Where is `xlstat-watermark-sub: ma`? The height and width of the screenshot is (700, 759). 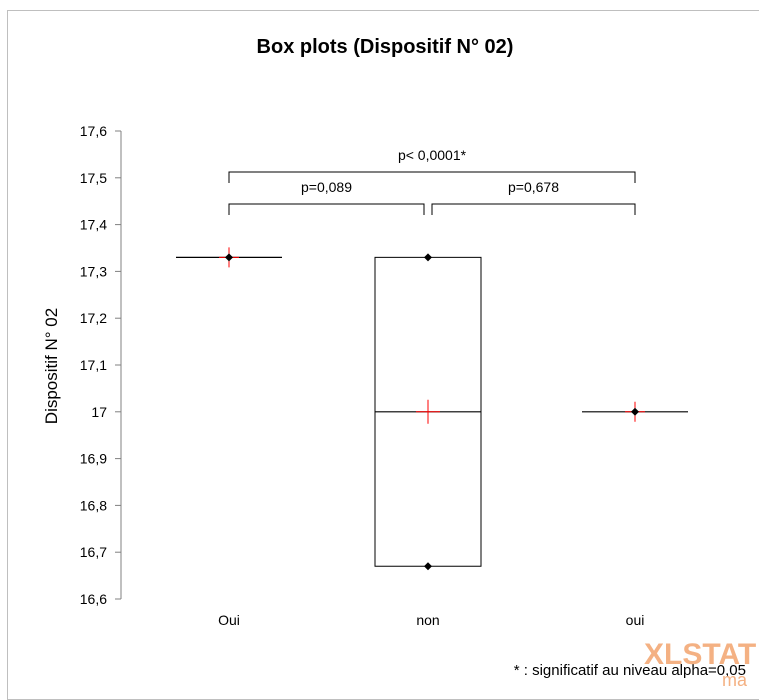
xlstat-watermark-sub: ma is located at coordinates (735, 678).